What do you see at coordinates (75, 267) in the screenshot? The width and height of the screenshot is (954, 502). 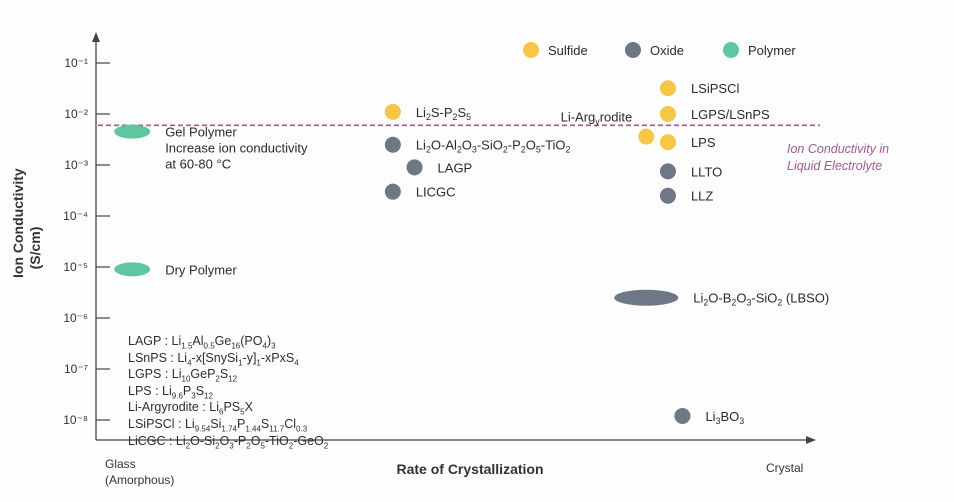 I see `y-tick-label: 10⁻⁵` at bounding box center [75, 267].